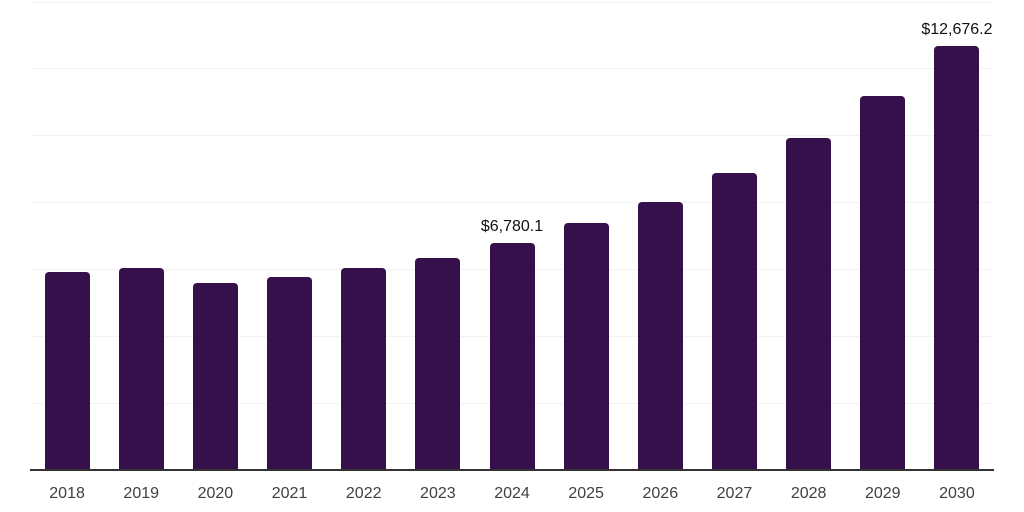  I want to click on bar-2023, so click(438, 364).